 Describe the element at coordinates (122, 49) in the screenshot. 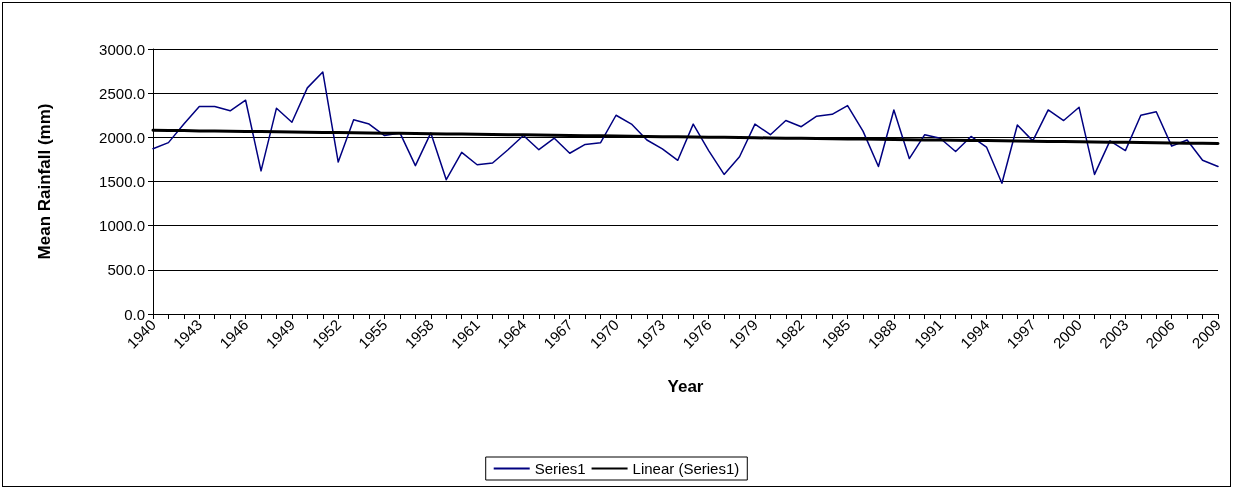

I see `y-tick-label: 3000.0` at that location.